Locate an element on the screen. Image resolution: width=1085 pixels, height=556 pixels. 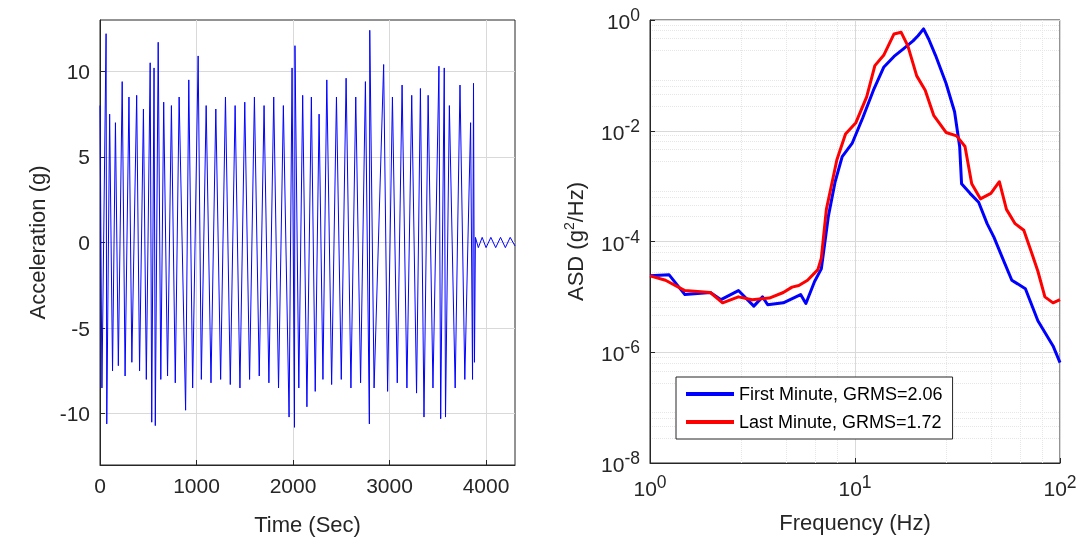
x-tick-label: 3000 is located at coordinates (389, 485).